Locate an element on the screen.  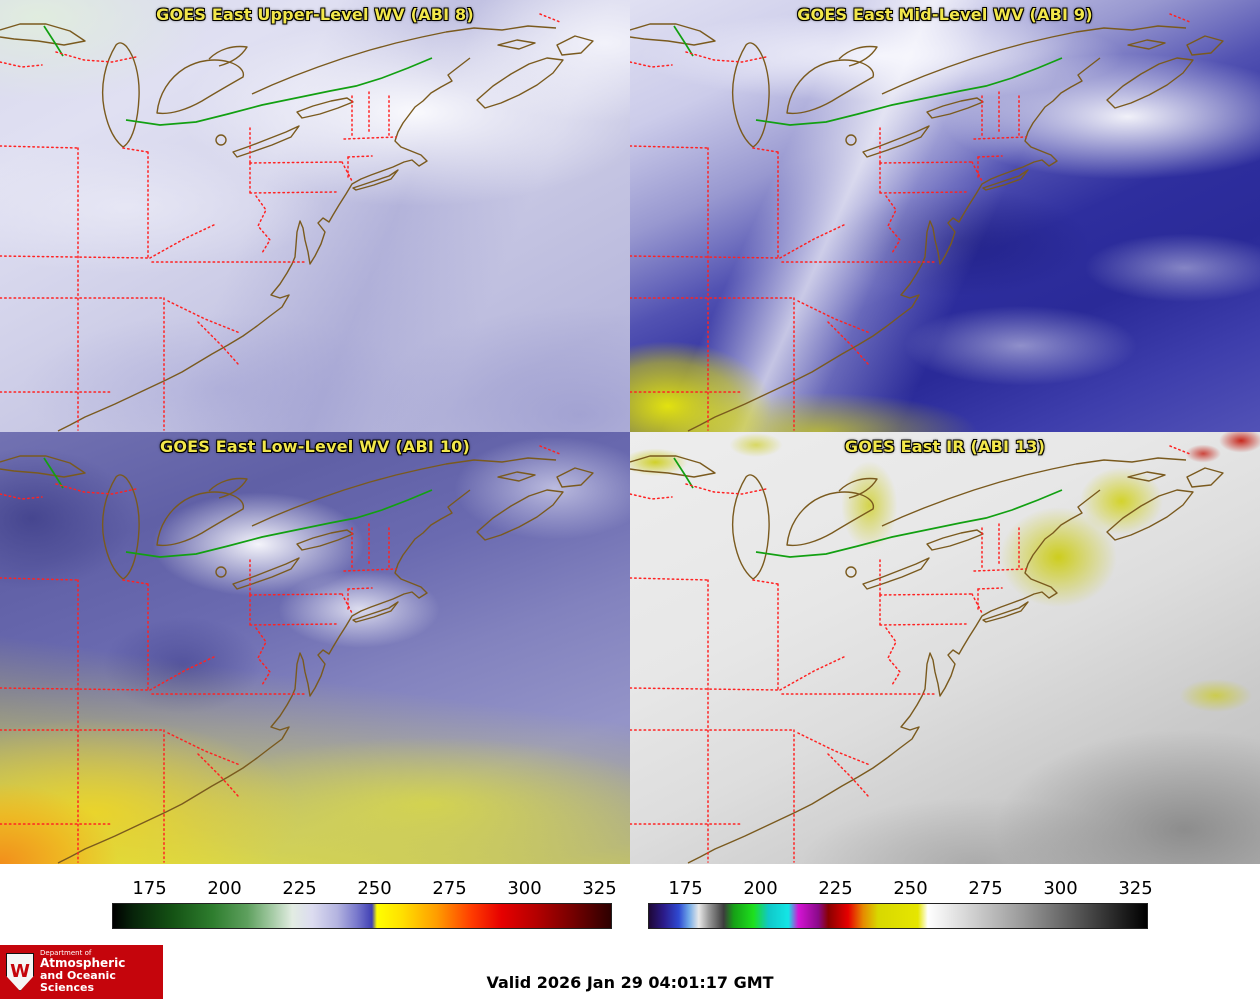
logo-dept-line: Department of is located at coordinates (66, 952).